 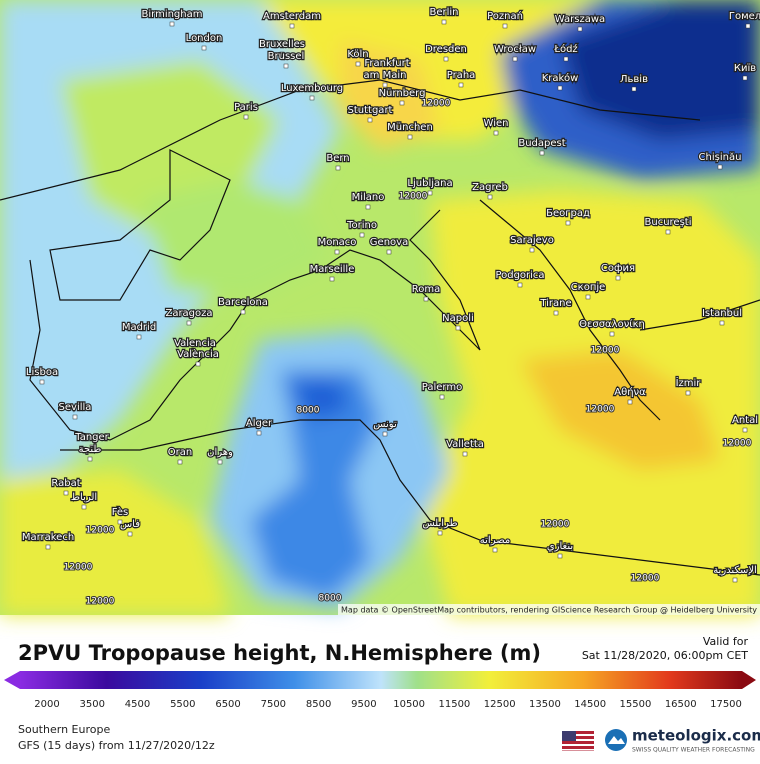 What do you see at coordinates (286, 56) in the screenshot?
I see `city-label: Brussel` at bounding box center [286, 56].